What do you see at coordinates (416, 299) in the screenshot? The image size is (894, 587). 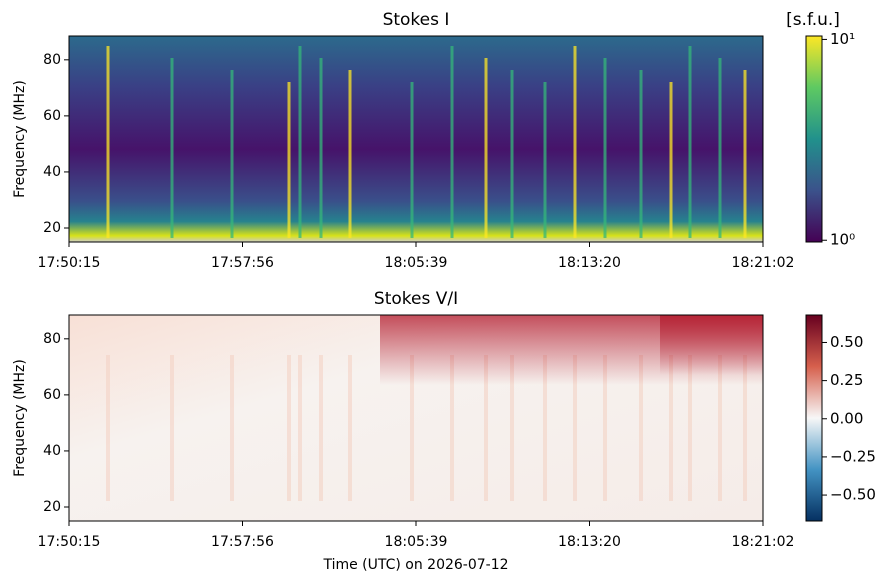 I see `panel-title: Stokes V/I` at bounding box center [416, 299].